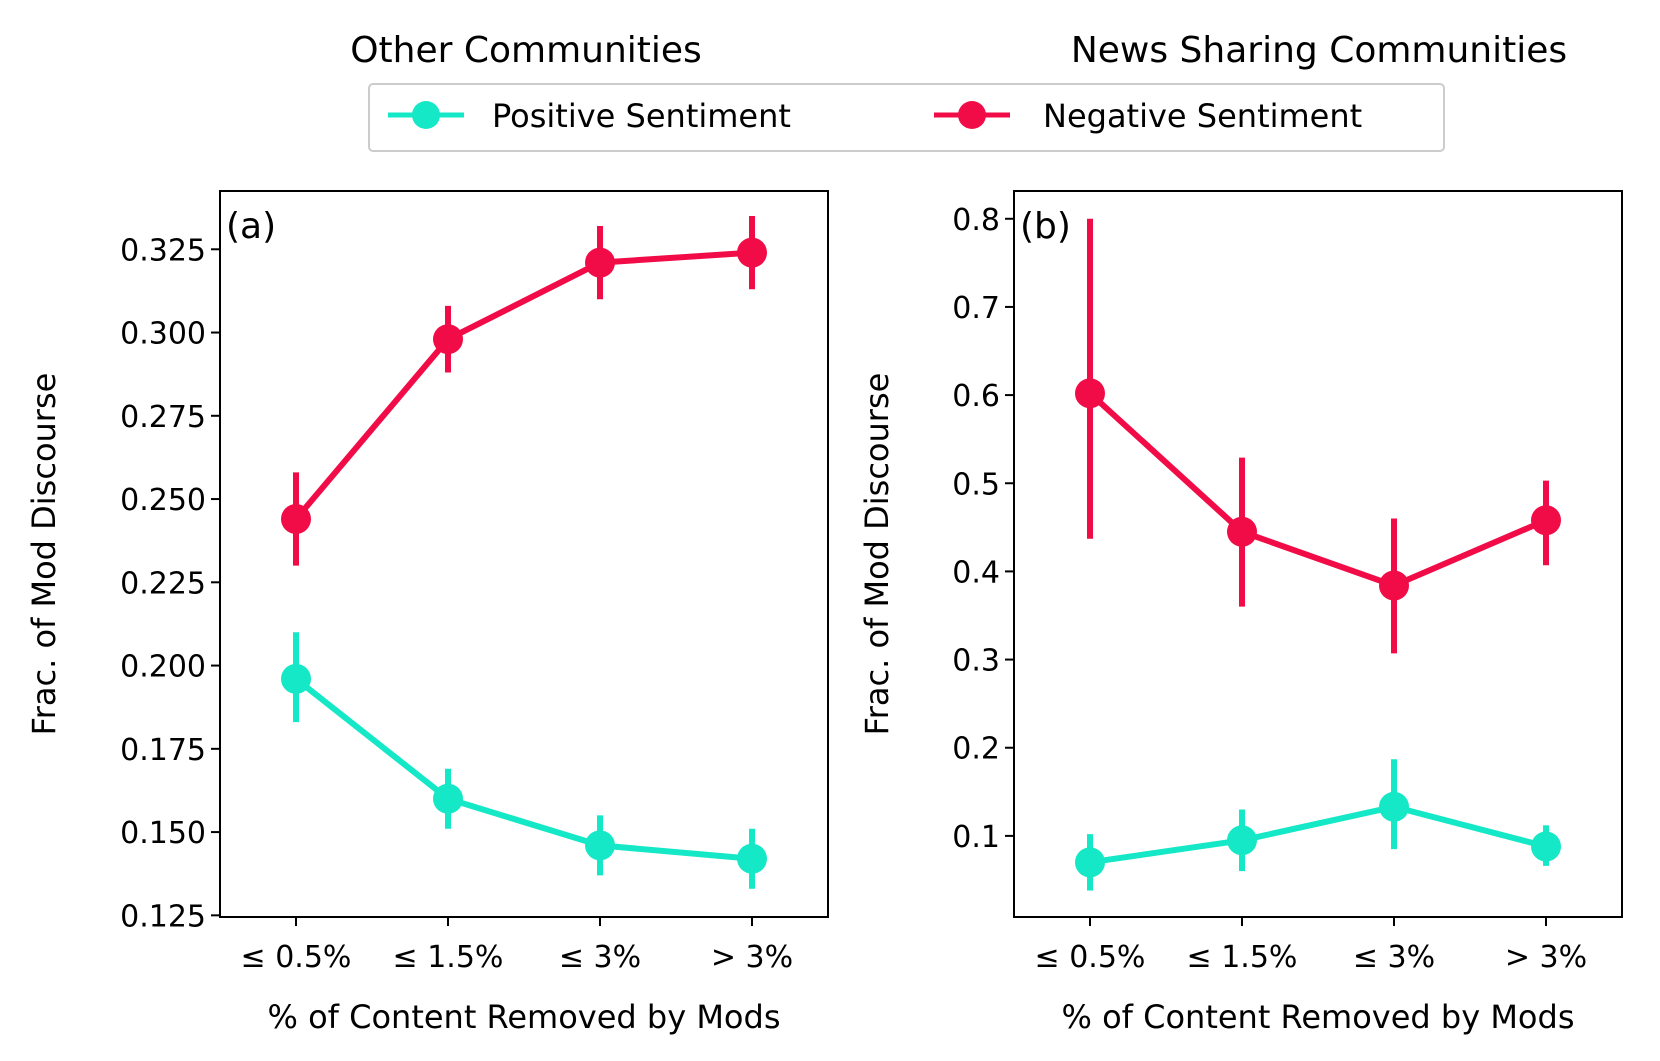  I want to click on y-tick-label: 0.175, so click(163, 750).